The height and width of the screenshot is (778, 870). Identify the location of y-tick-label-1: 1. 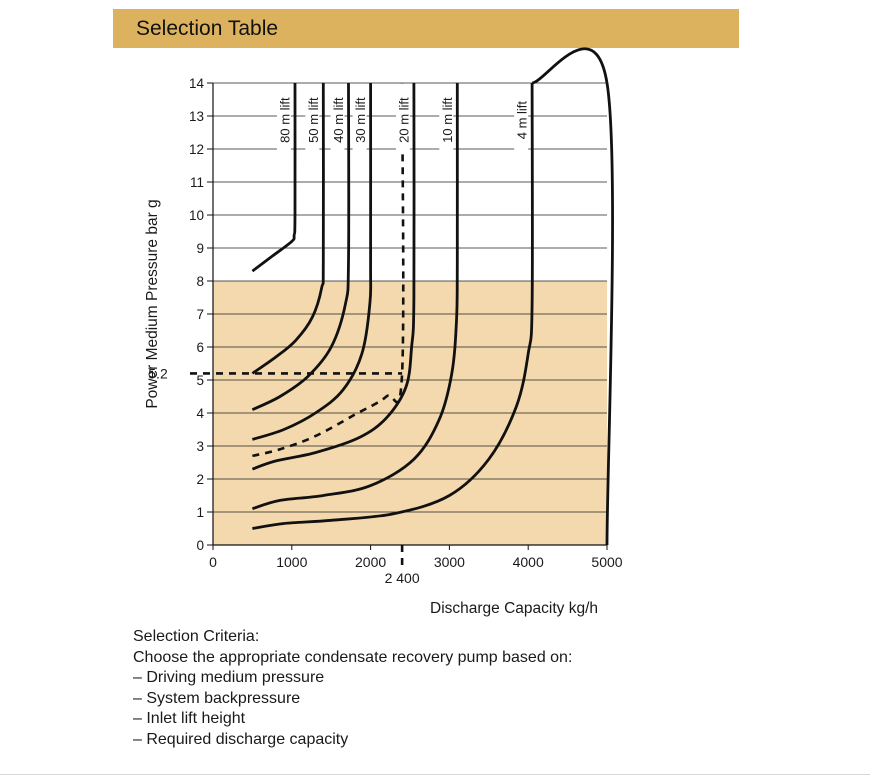
(200, 512).